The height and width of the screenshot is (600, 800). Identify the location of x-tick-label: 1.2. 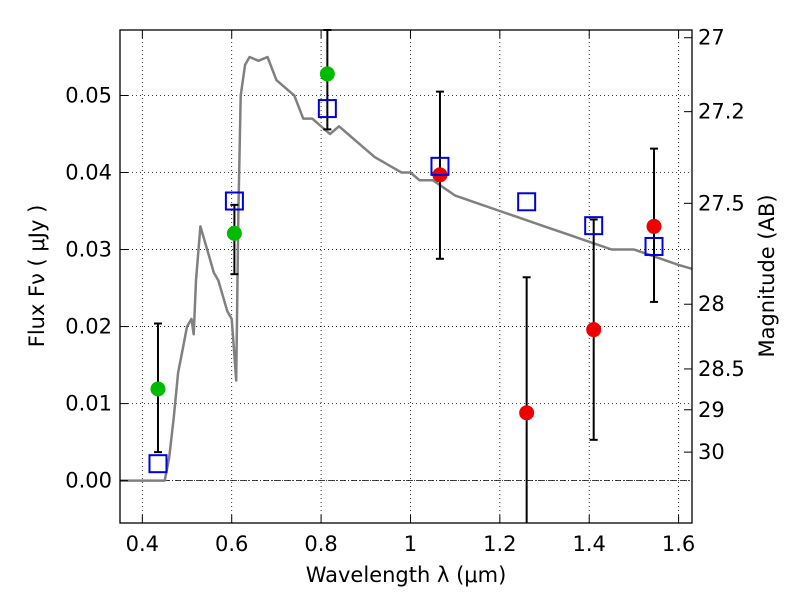
(499, 544).